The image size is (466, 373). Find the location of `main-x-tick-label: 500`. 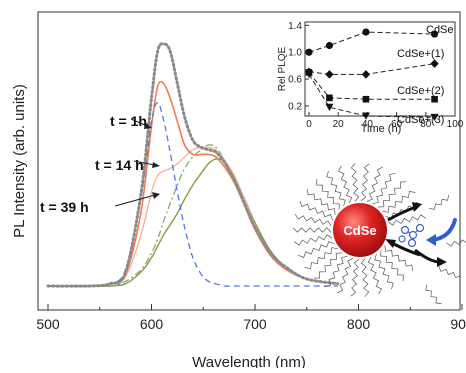

main-x-tick-label: 500 is located at coordinates (48, 324).